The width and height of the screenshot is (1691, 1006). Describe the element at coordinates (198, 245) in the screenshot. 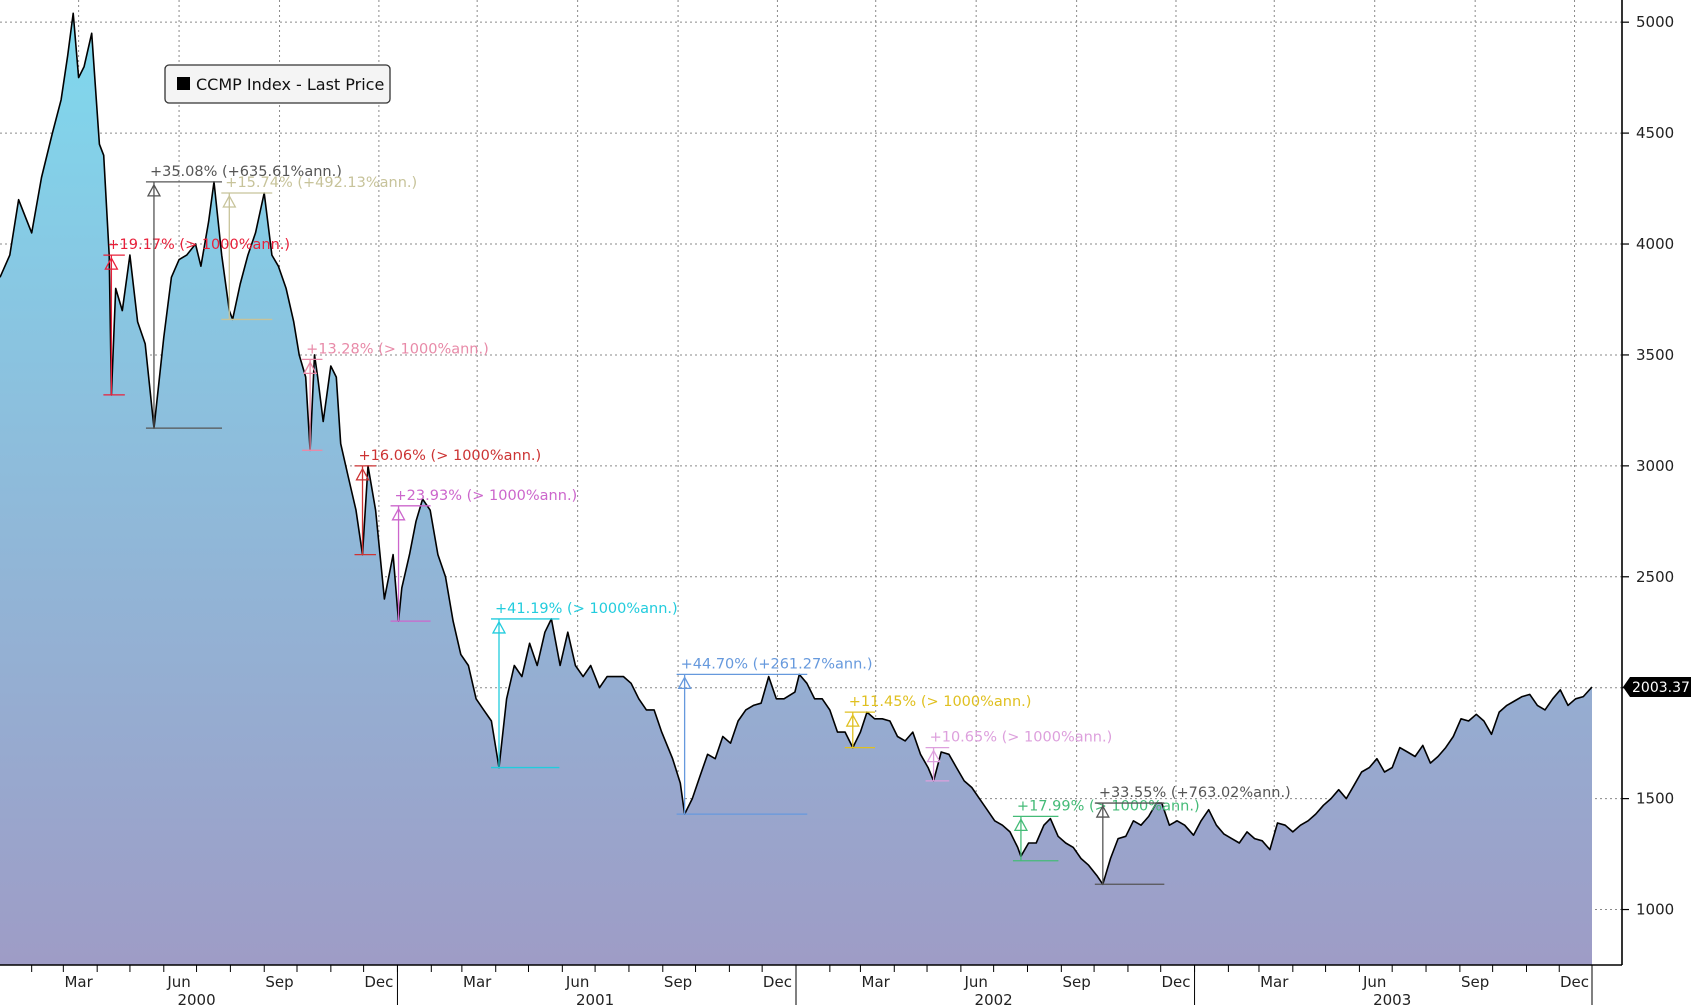

I see `rally-label: +19.17% (> 1000%ann.)` at that location.